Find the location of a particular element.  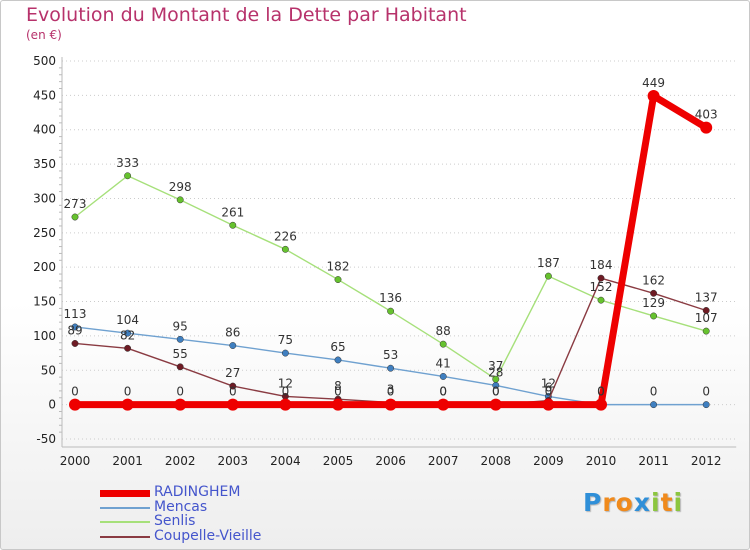

value-label: 333 is located at coordinates (127, 163).